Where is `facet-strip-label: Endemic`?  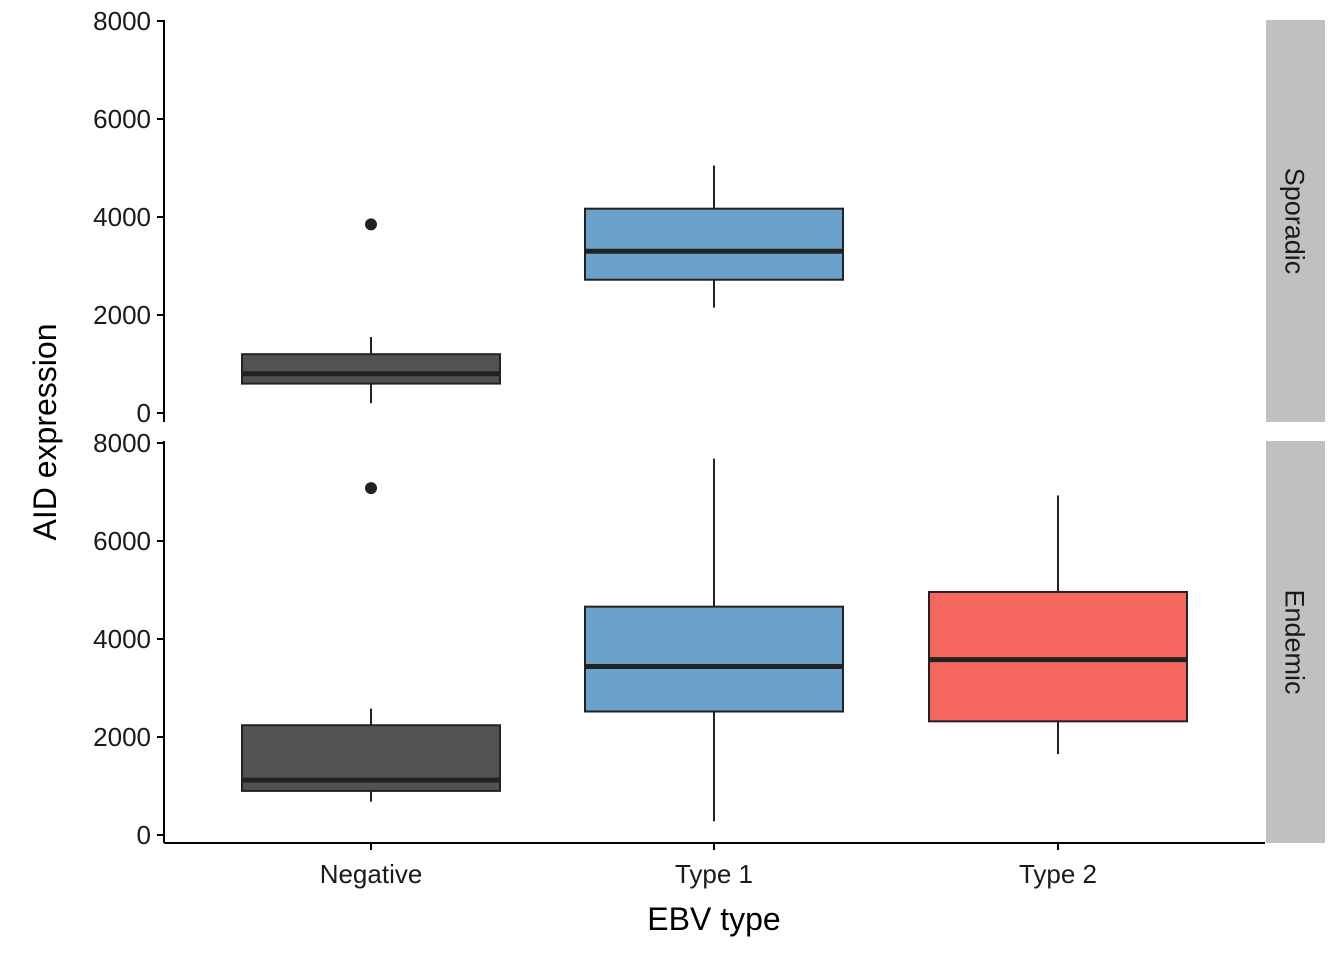
facet-strip-label: Endemic is located at coordinates (1295, 641).